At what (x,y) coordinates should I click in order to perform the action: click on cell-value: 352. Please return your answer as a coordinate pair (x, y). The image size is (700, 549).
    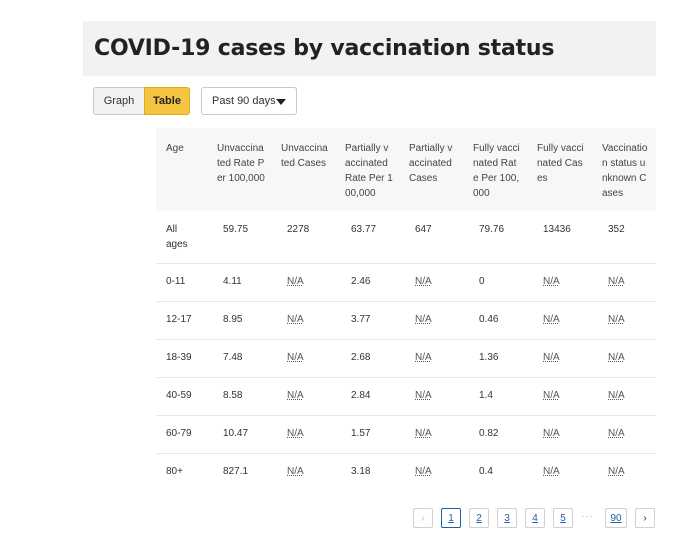
    Looking at the image, I should click on (616, 229).